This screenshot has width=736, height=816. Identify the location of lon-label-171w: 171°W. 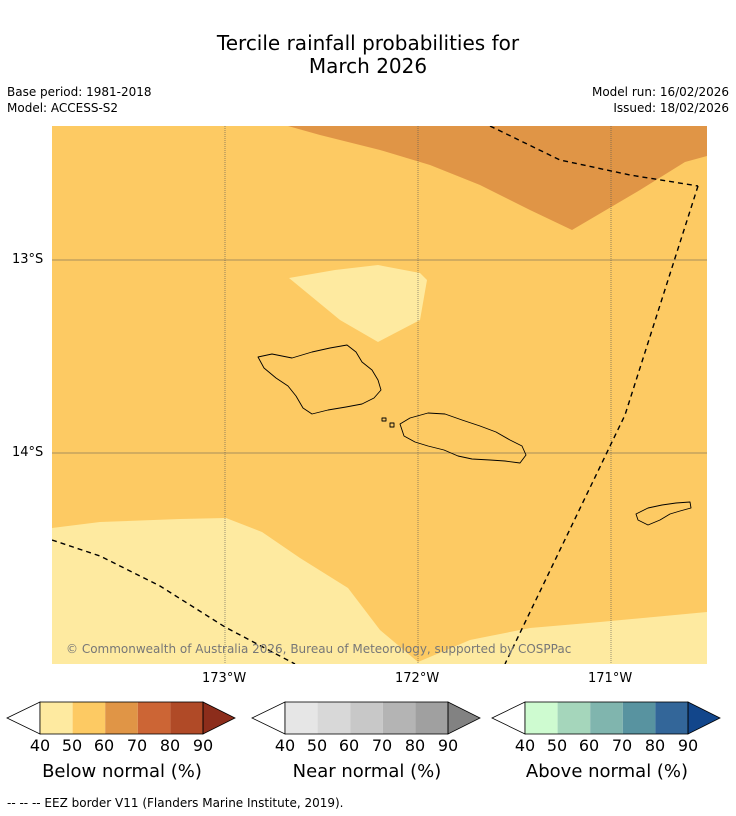
(610, 678).